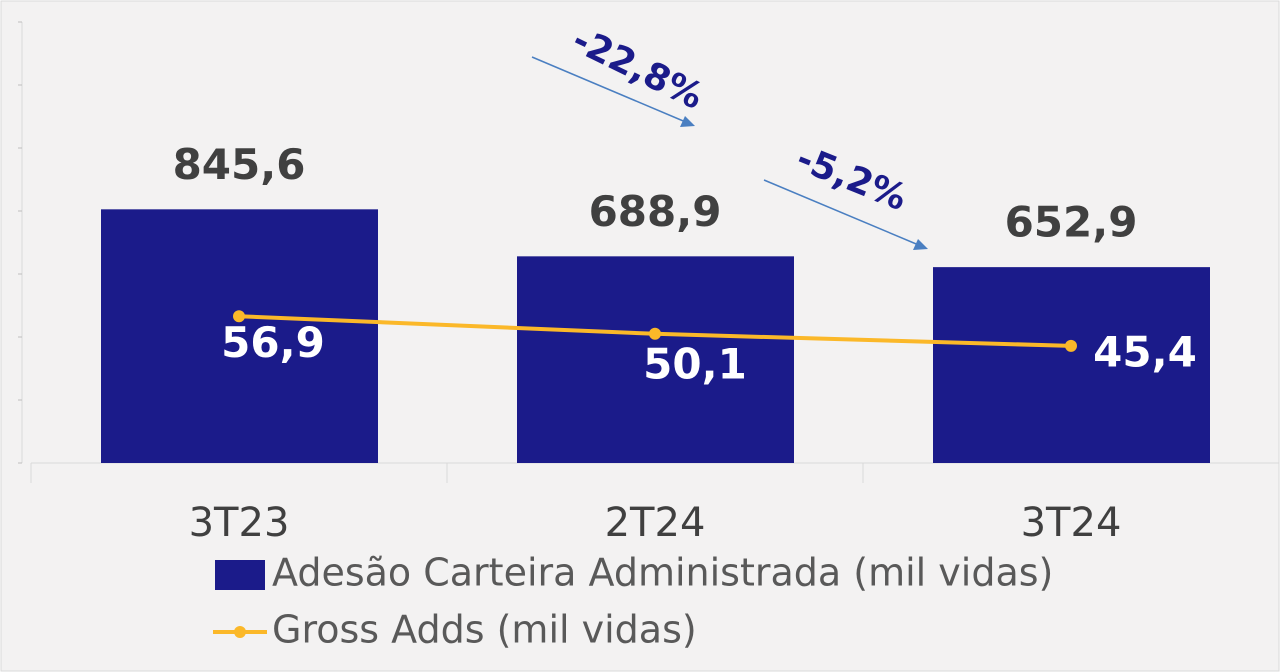 This screenshot has height=672, width=1280. What do you see at coordinates (484, 630) in the screenshot?
I see `legend-label: Gross Adds (mil vidas)` at bounding box center [484, 630].